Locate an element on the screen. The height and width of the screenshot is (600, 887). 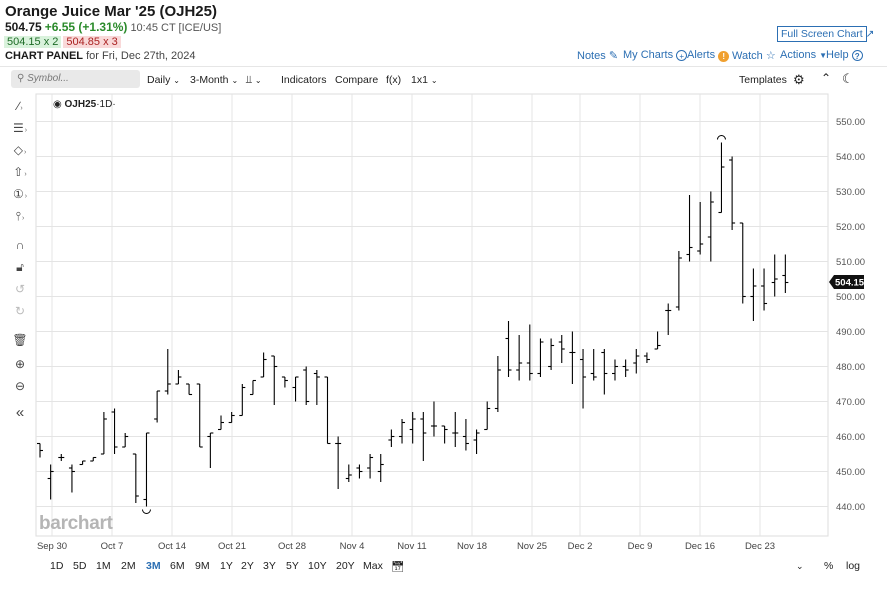
alert-badge-icon: ! is located at coordinates (724, 56).